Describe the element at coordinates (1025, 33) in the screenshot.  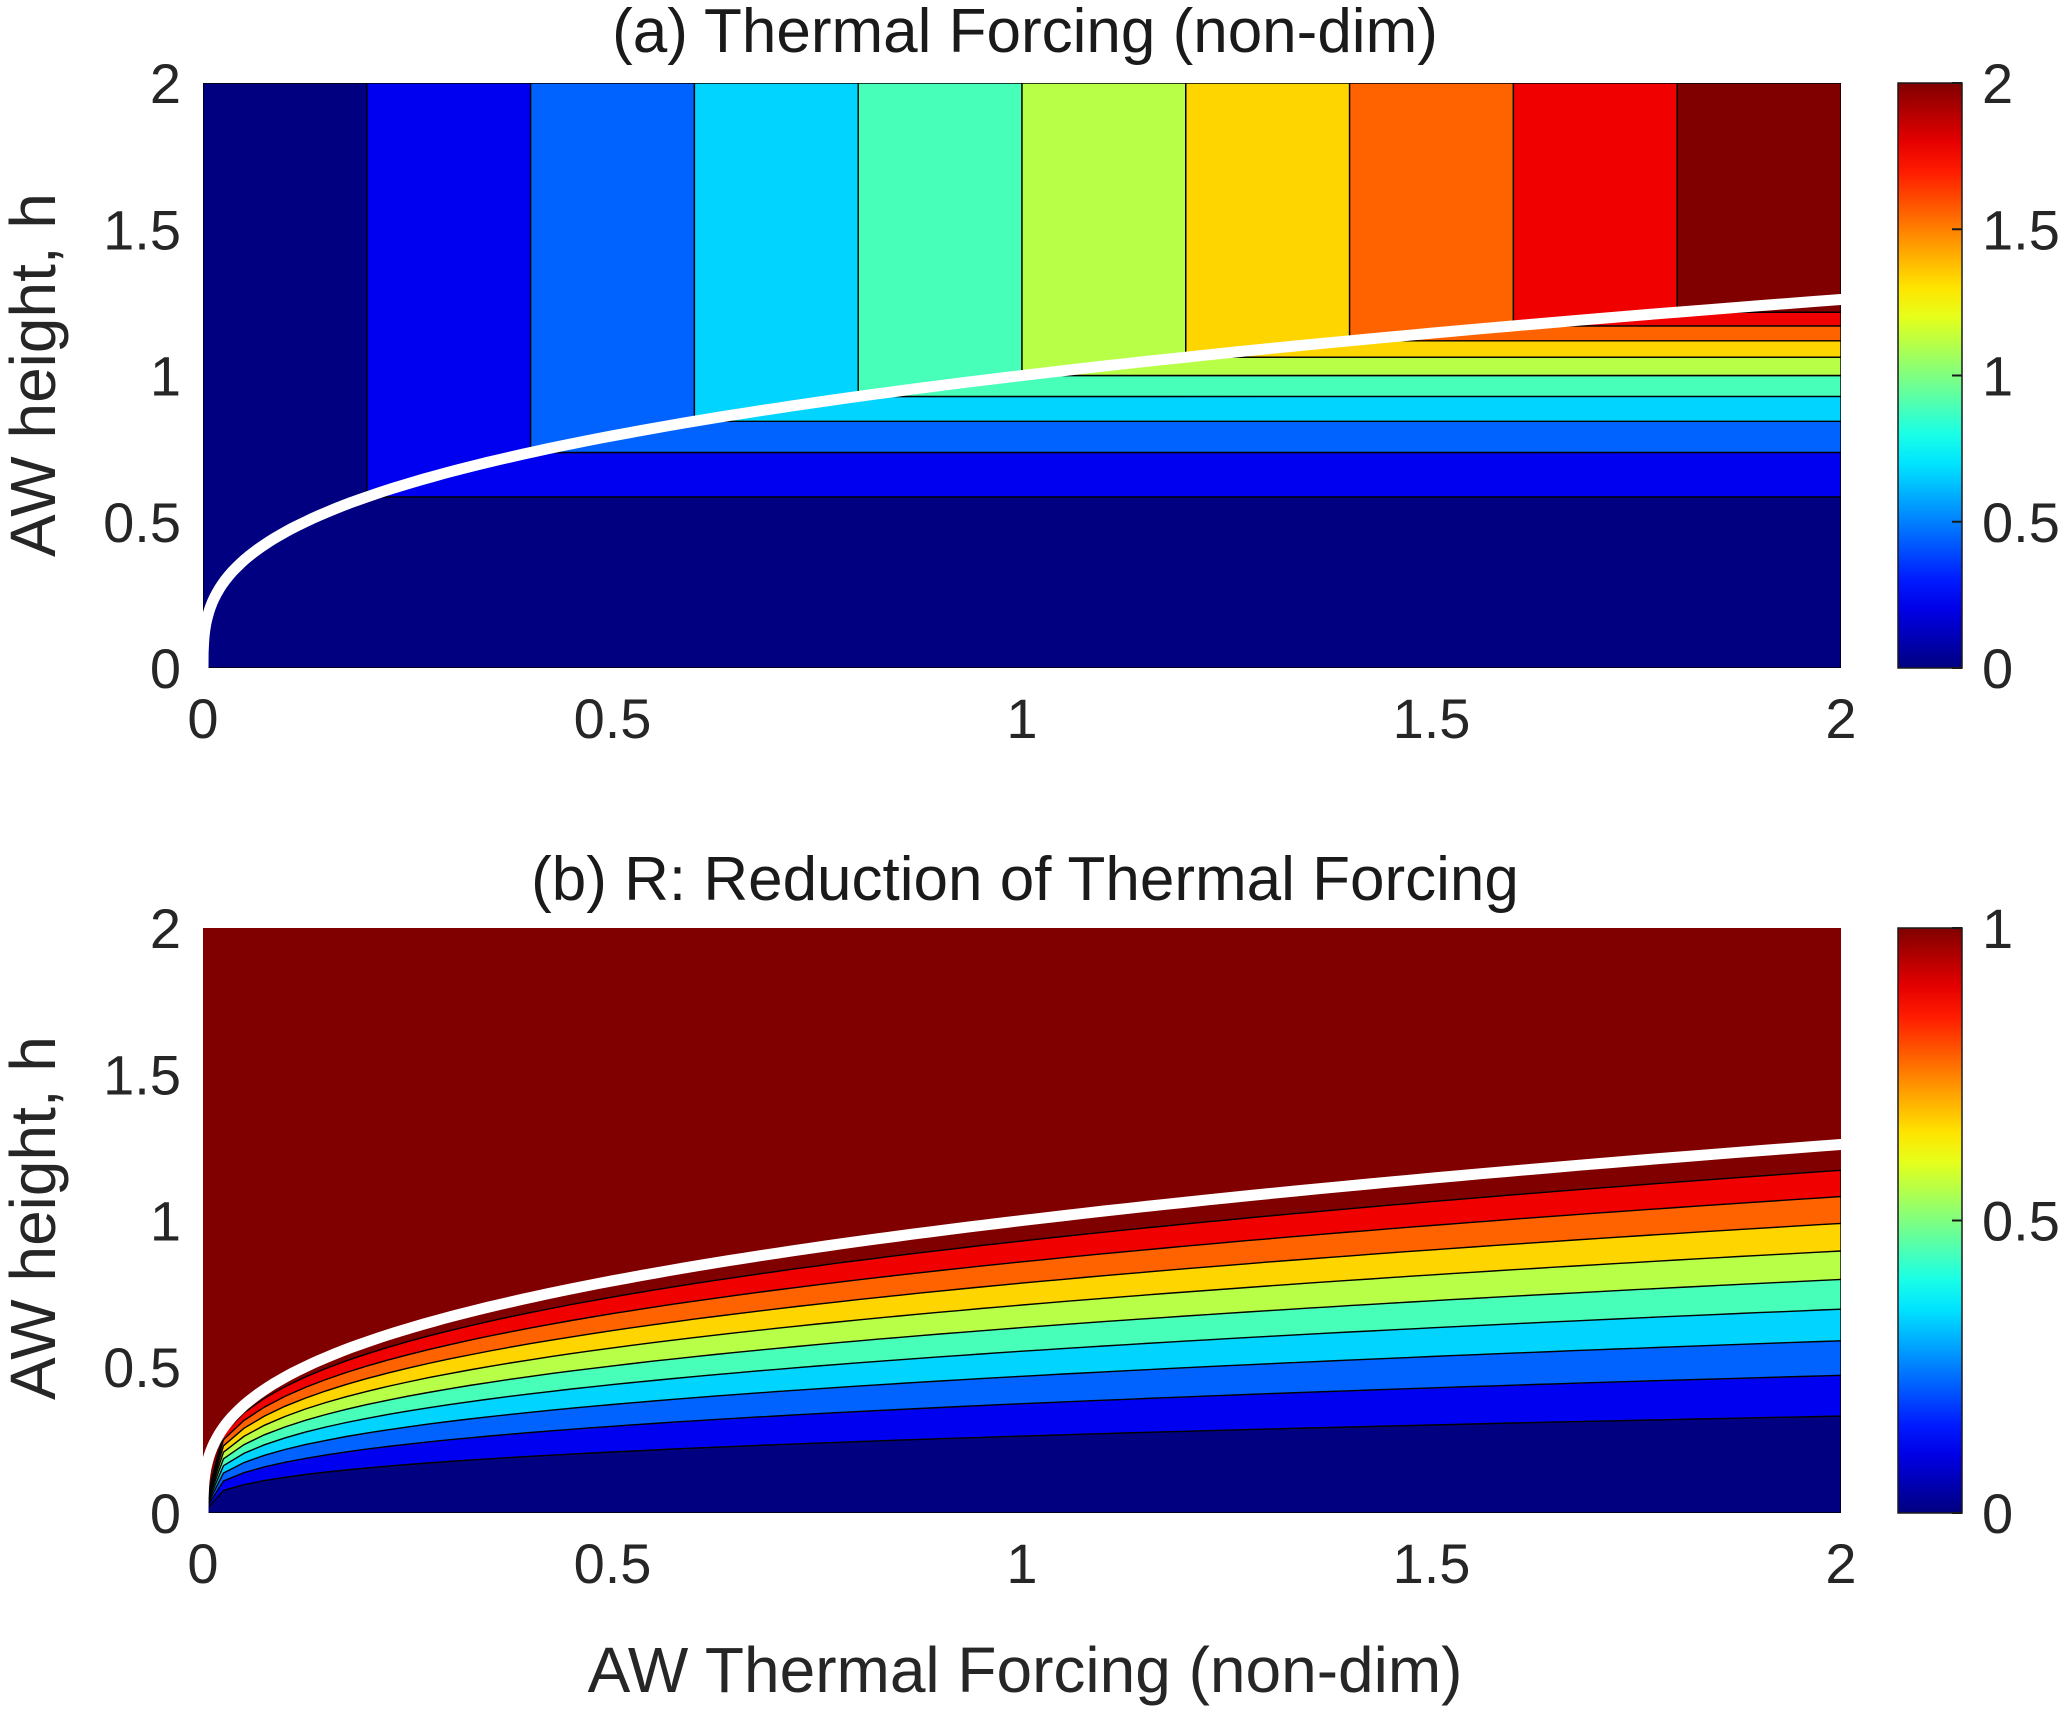
I see `panel-a-title: (a) Thermal Forcing (non-dim)` at that location.